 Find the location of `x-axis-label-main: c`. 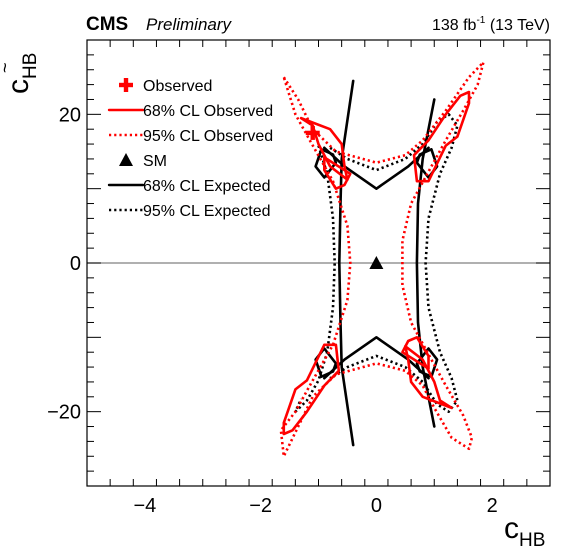

x-axis-label-main: c is located at coordinates (511, 528).